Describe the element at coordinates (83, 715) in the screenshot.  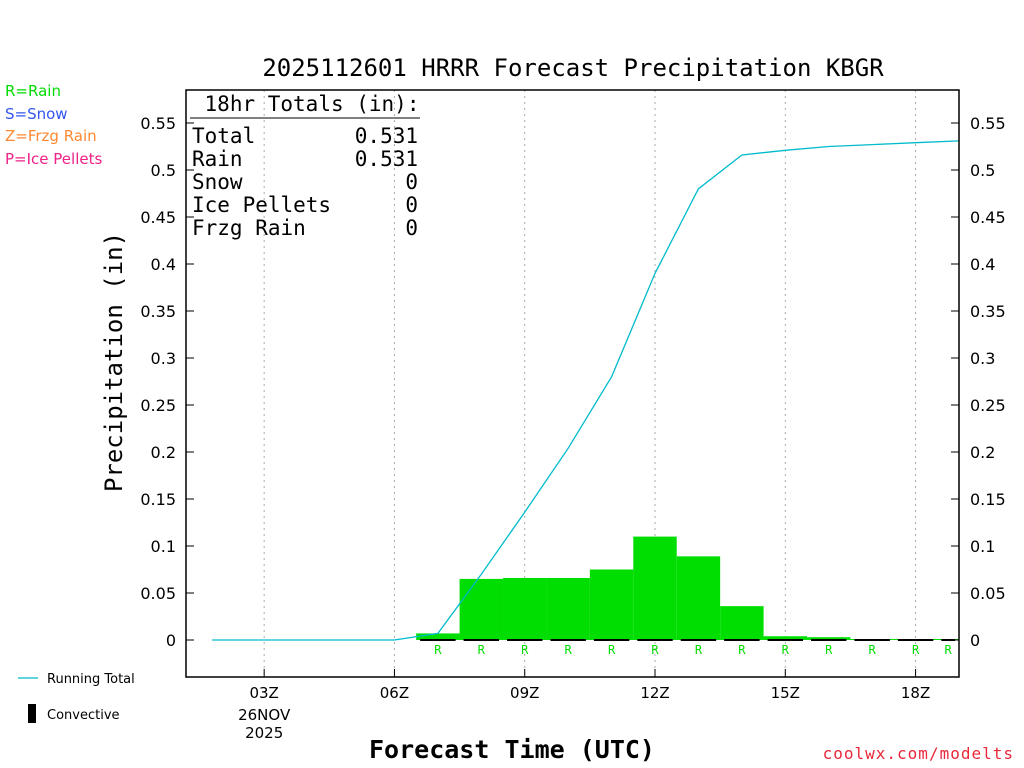
I see `convective-label: Convective` at that location.